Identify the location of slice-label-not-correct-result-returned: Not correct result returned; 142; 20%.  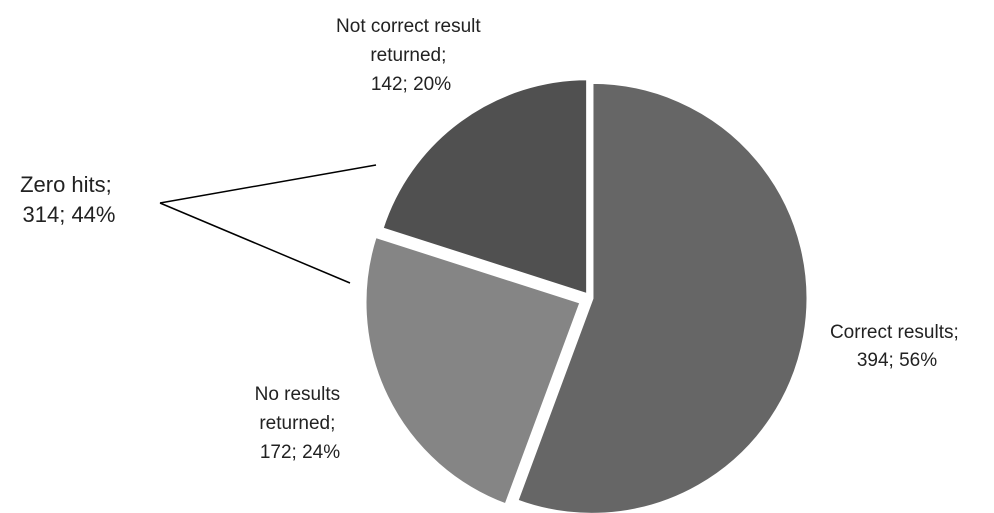
(411, 55).